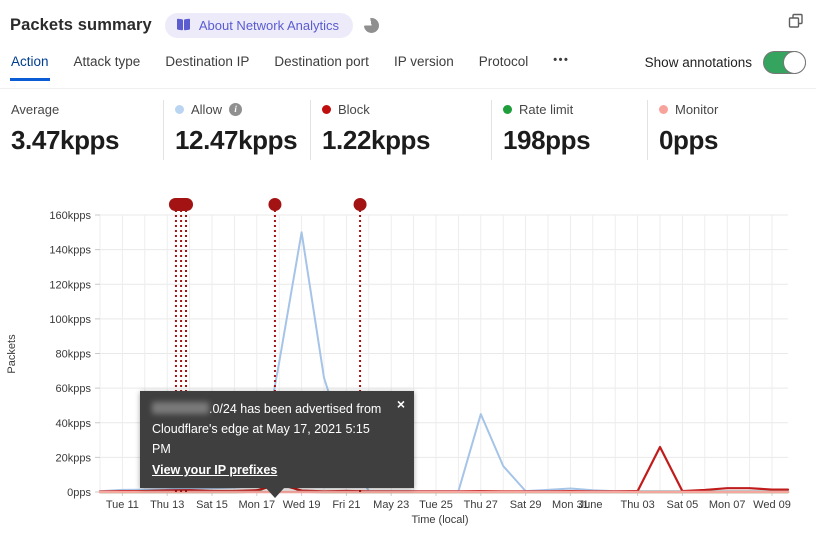  What do you see at coordinates (376, 140) in the screenshot?
I see `stat-block-value: 1.22kpps` at bounding box center [376, 140].